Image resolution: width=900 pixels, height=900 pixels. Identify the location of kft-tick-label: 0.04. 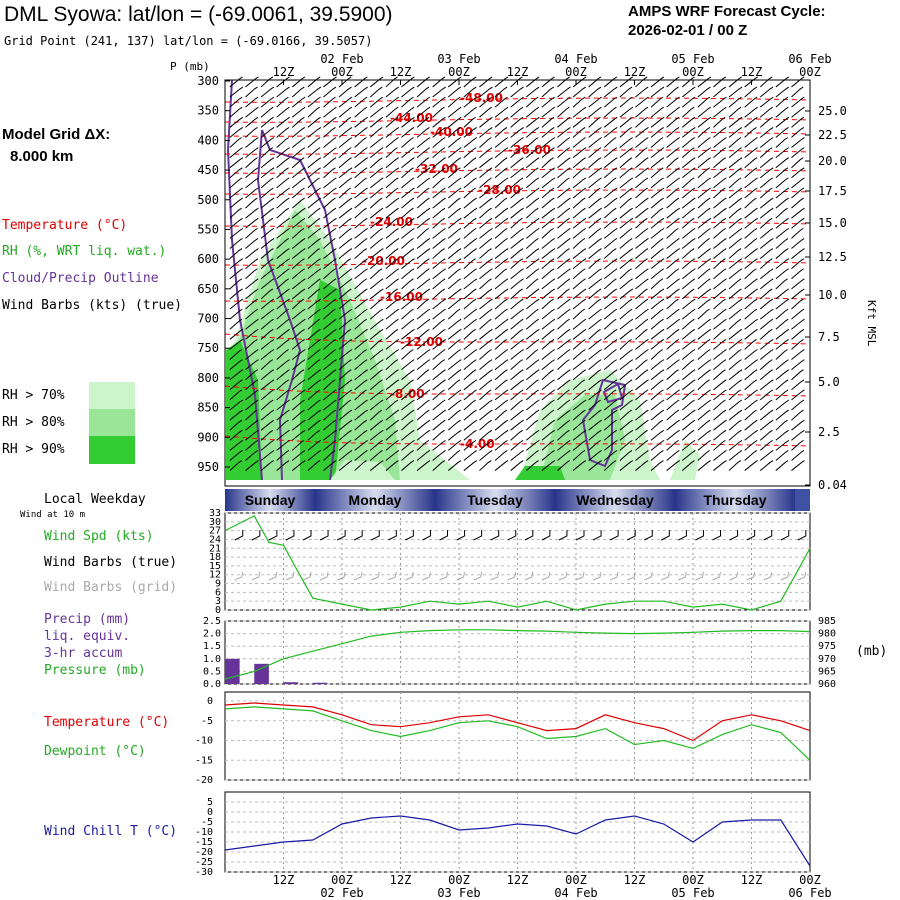
(832, 485).